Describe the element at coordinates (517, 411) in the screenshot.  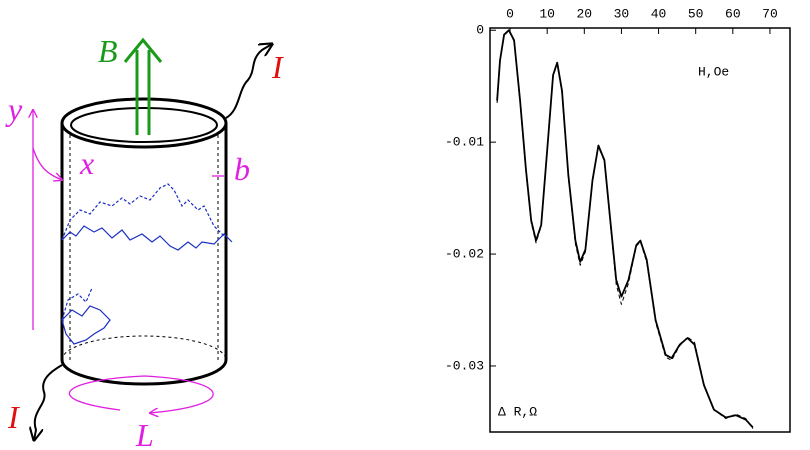
I see `annotation: Δ R,Ω` at that location.